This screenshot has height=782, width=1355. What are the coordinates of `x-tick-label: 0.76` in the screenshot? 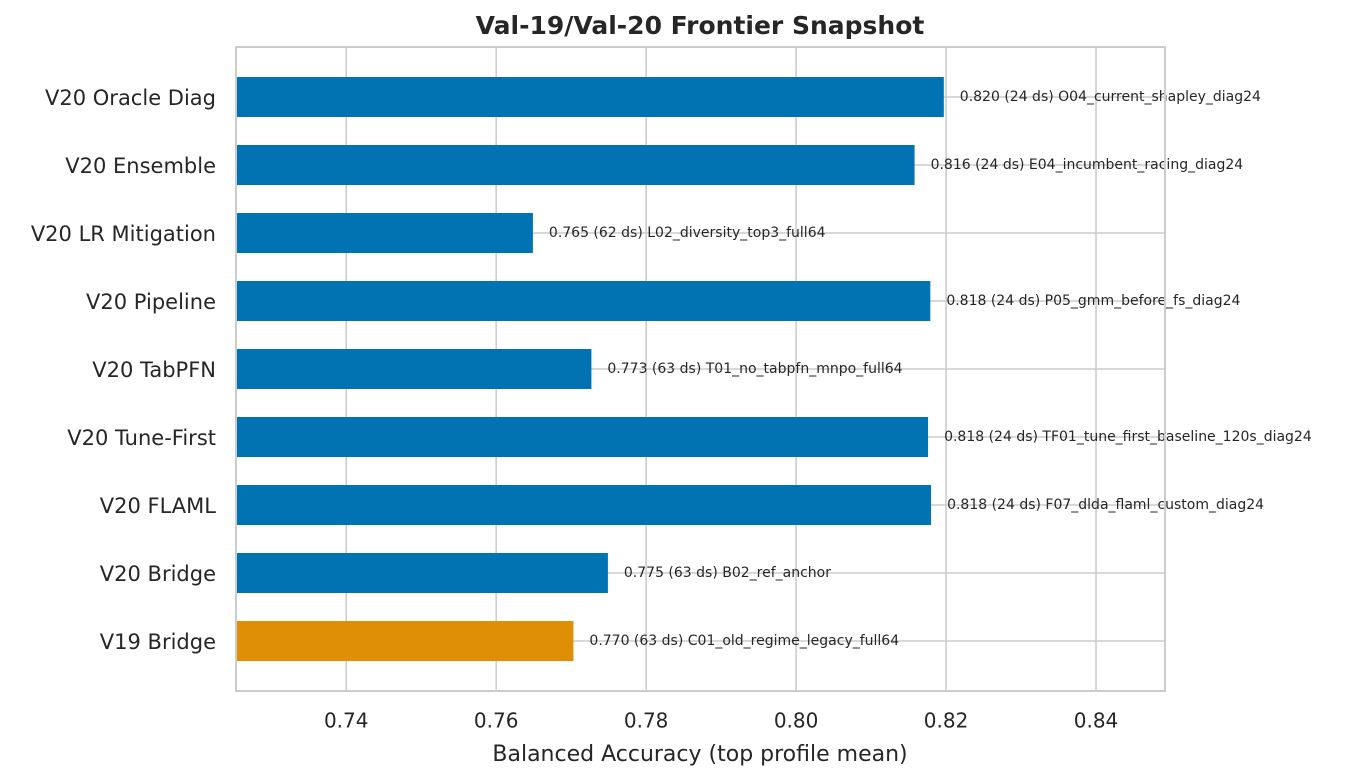 It's located at (496, 721).